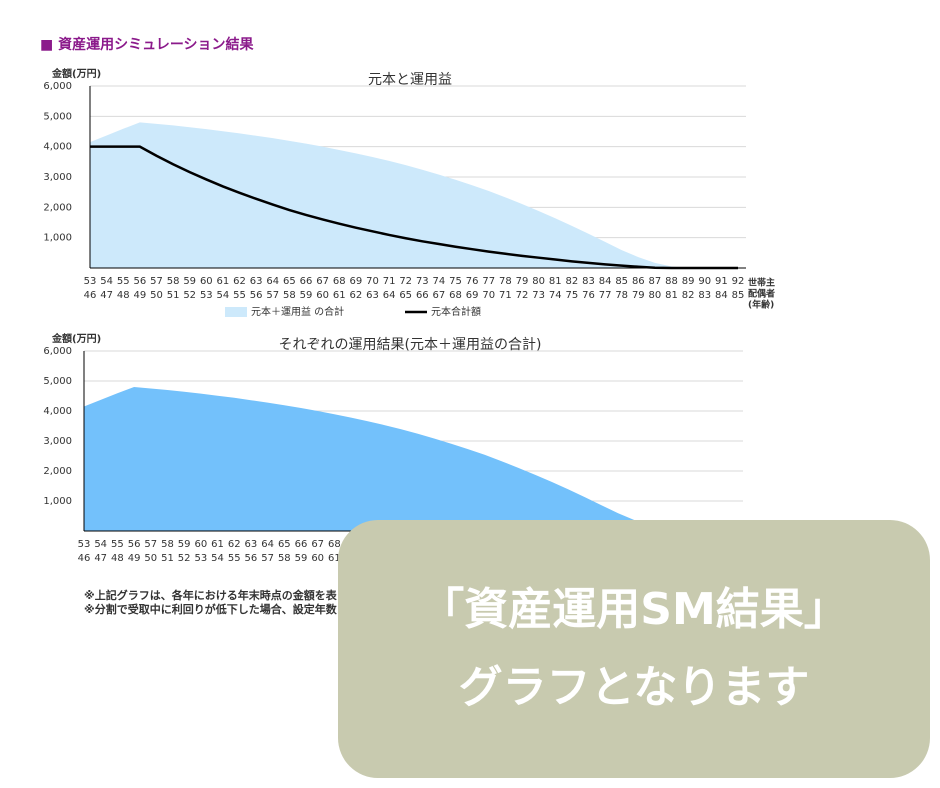 The height and width of the screenshot is (788, 940). Describe the element at coordinates (117, 558) in the screenshot. I see `x-tick-label: 48` at that location.